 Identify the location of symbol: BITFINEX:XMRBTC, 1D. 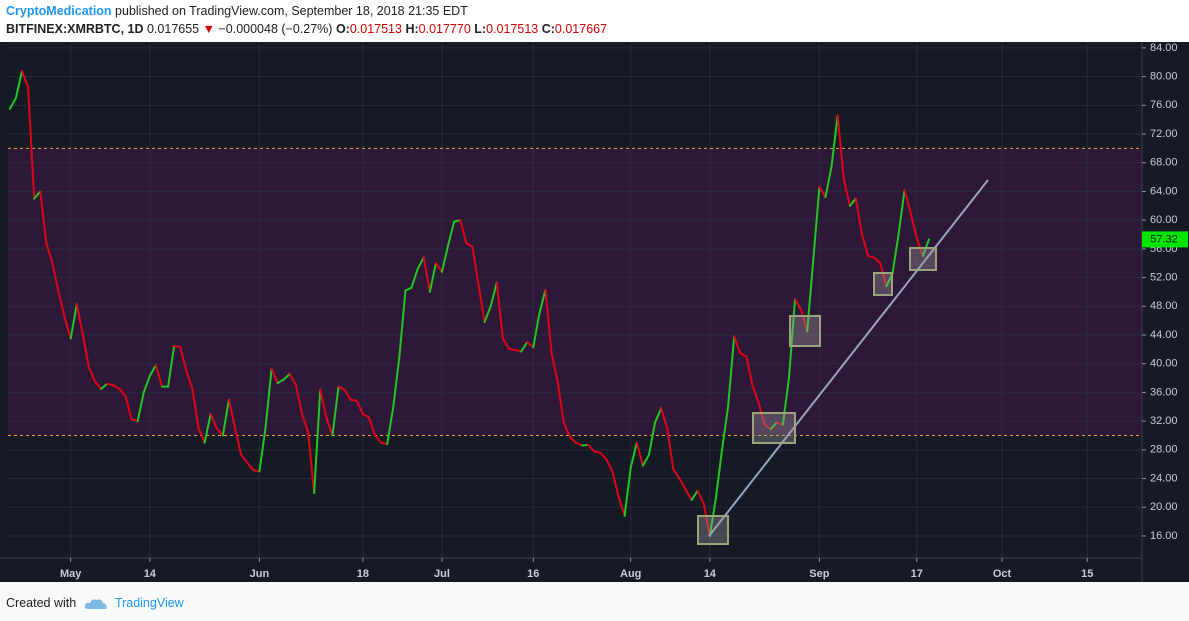
(75, 29).